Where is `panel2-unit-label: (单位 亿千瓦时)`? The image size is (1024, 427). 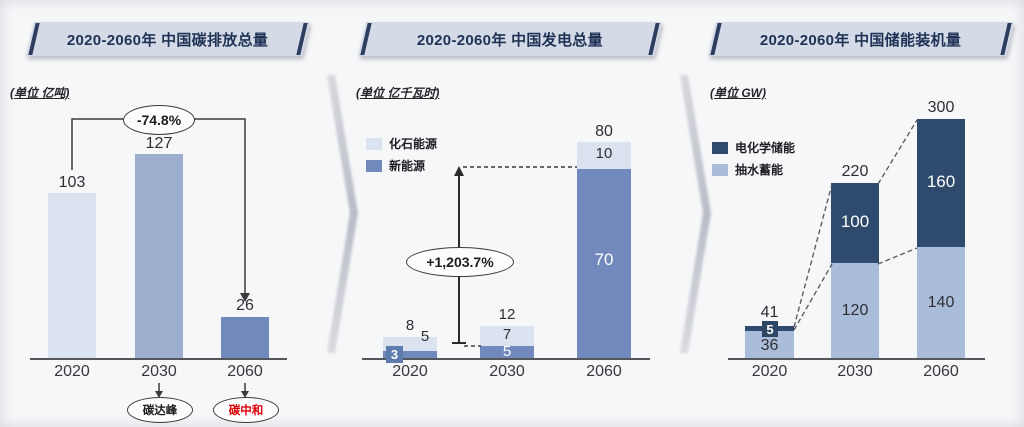
panel2-unit-label: (单位 亿千瓦时) is located at coordinates (398, 93).